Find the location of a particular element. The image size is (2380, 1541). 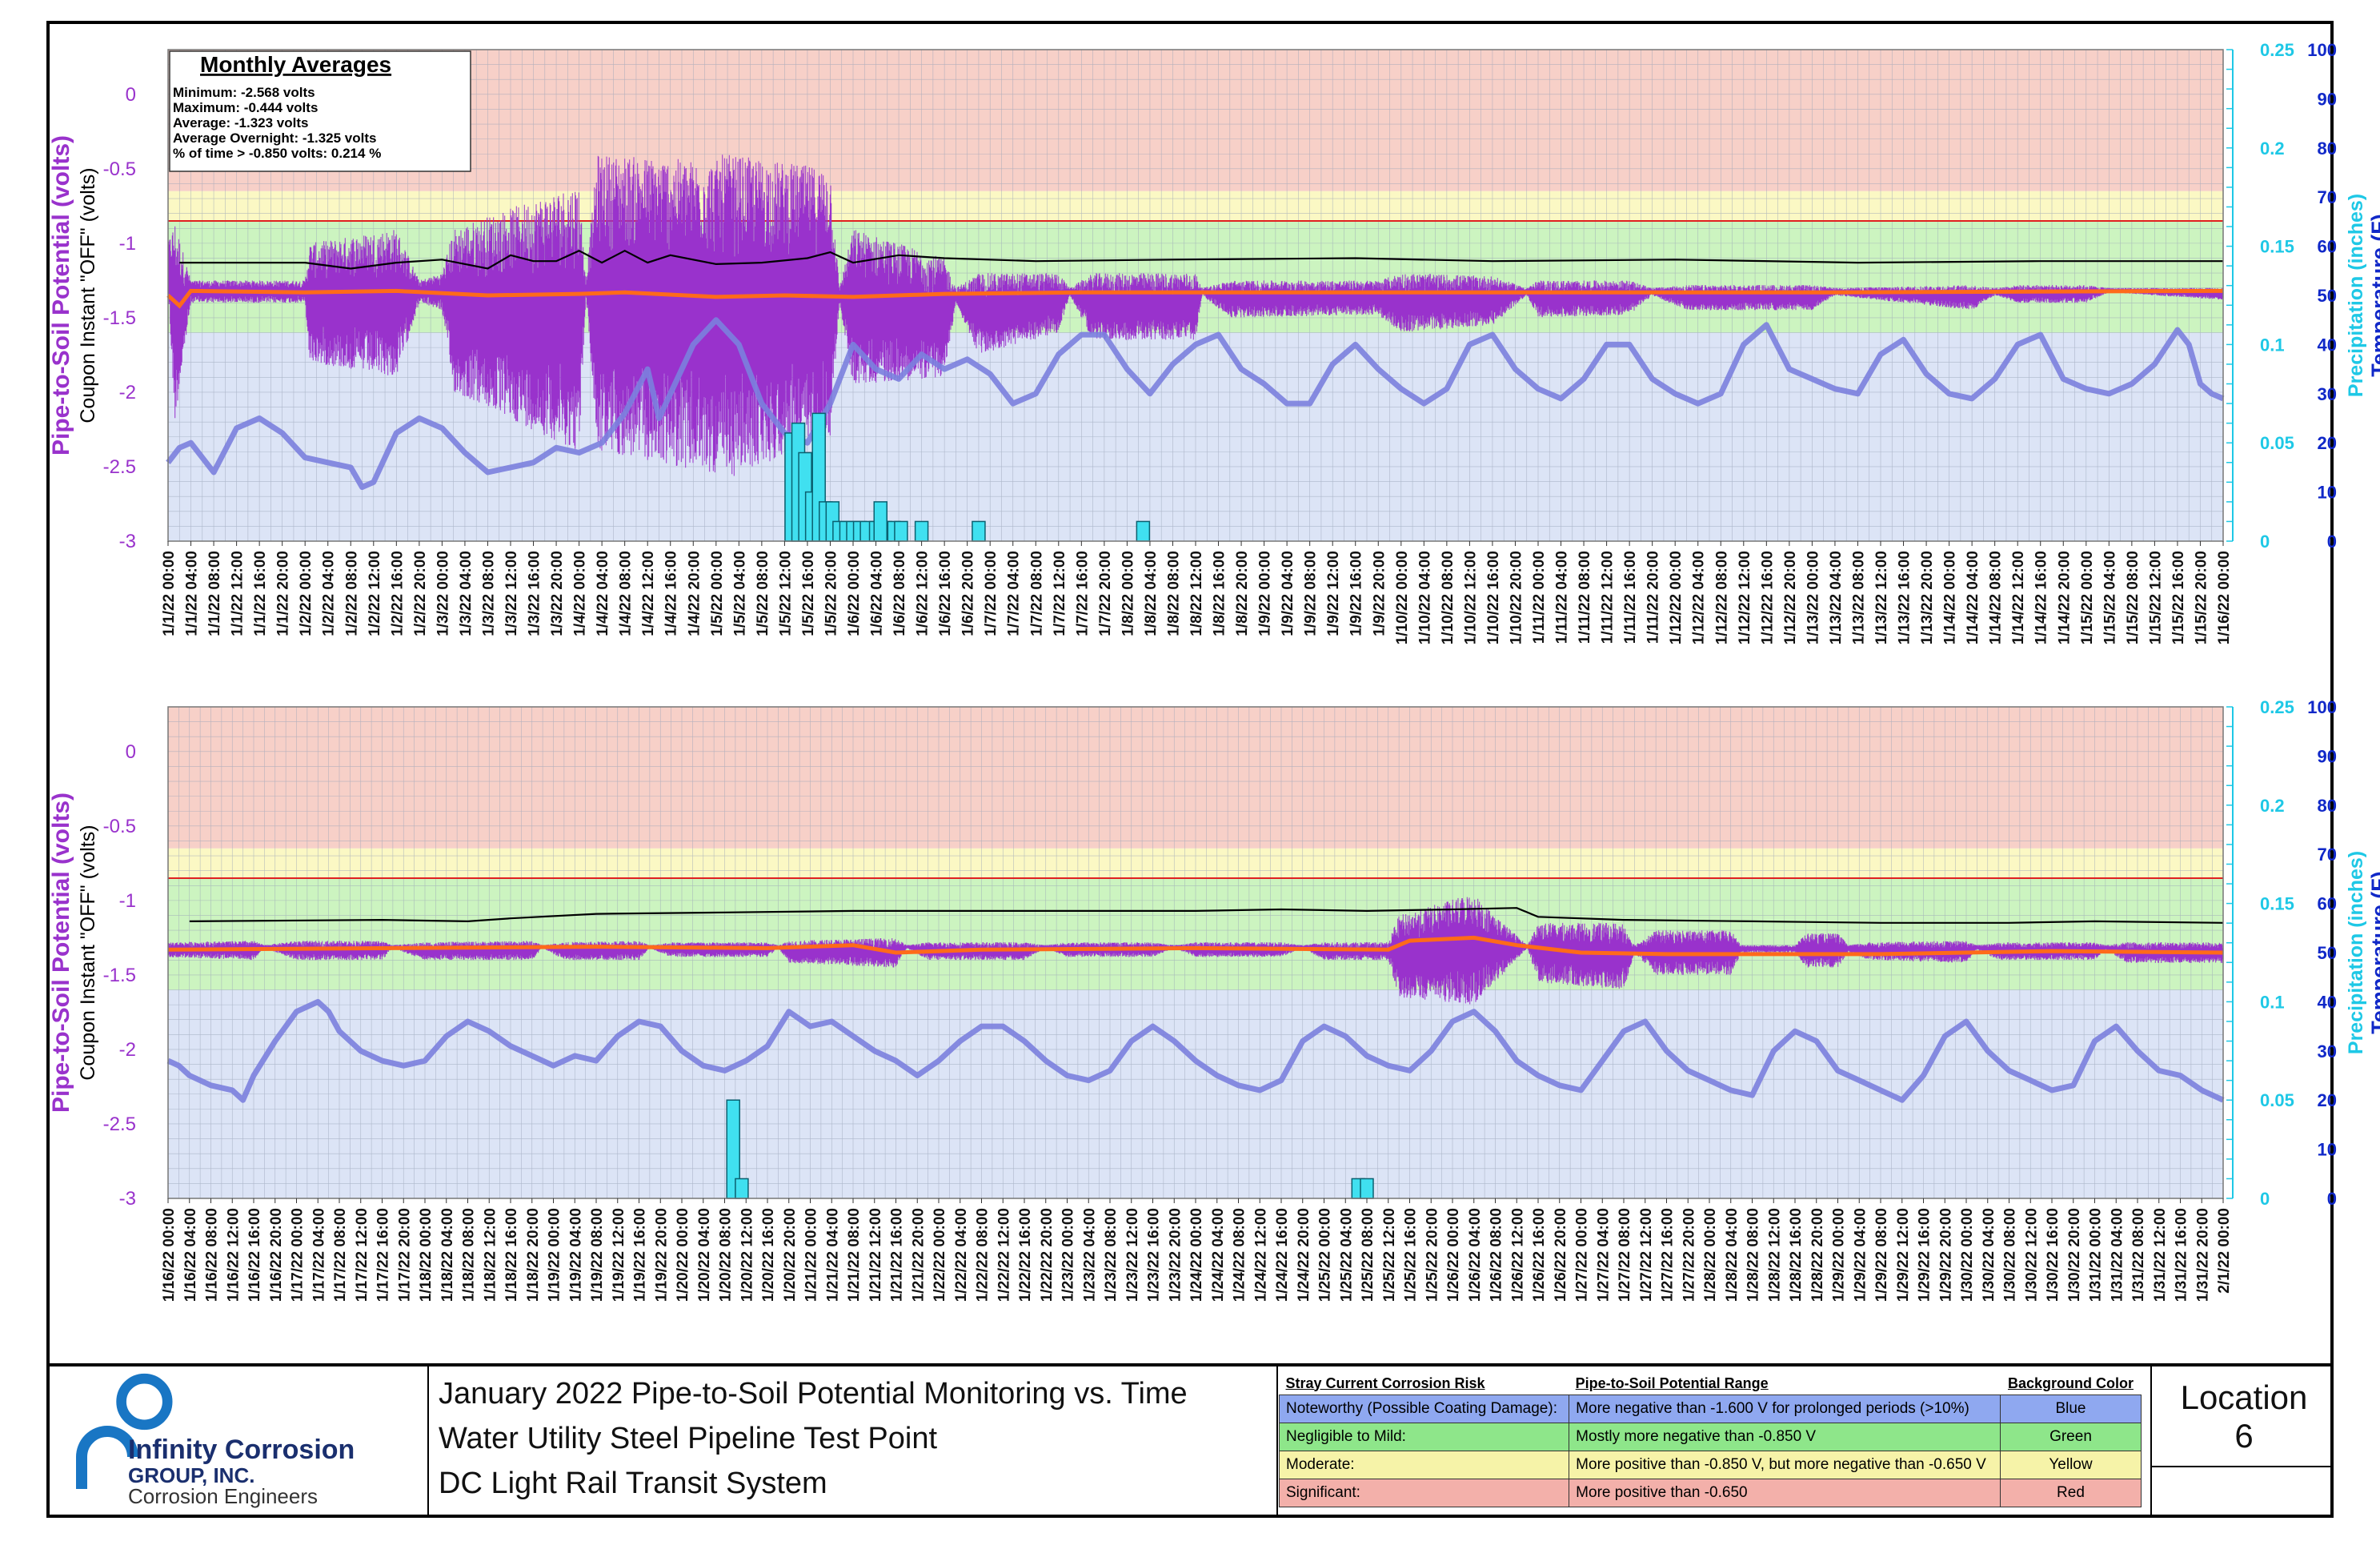

location-number: 6 is located at coordinates (2244, 1436).